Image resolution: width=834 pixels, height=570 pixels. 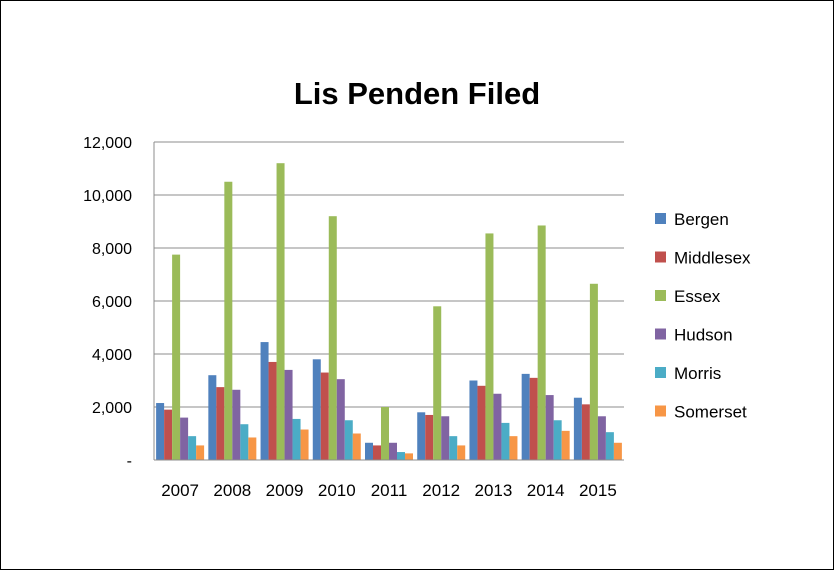 What do you see at coordinates (697, 296) in the screenshot?
I see `legend-label-essex: Essex` at bounding box center [697, 296].